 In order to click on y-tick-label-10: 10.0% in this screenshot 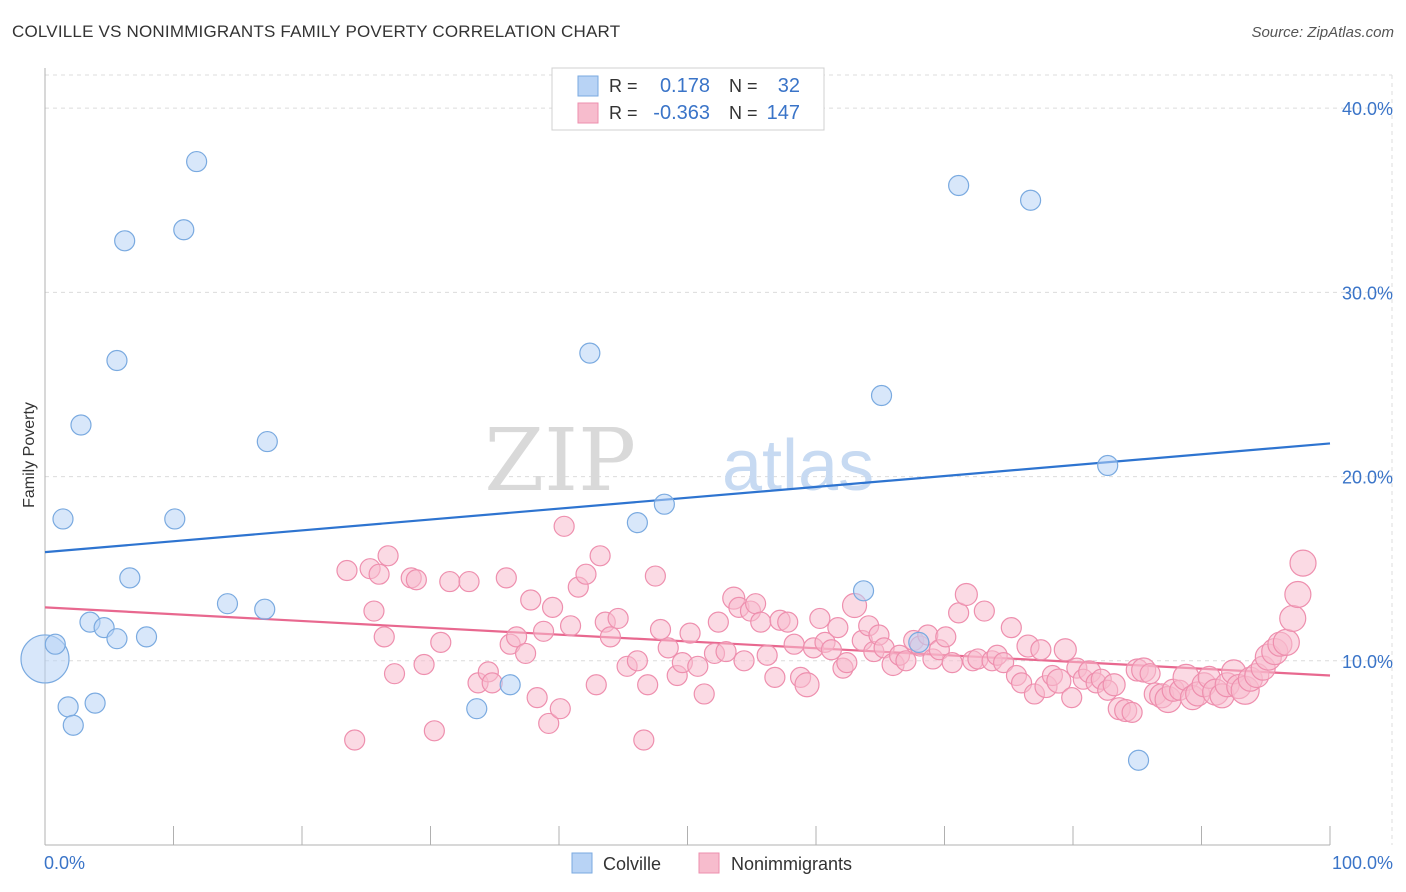, I will do `click(1367, 662)`.